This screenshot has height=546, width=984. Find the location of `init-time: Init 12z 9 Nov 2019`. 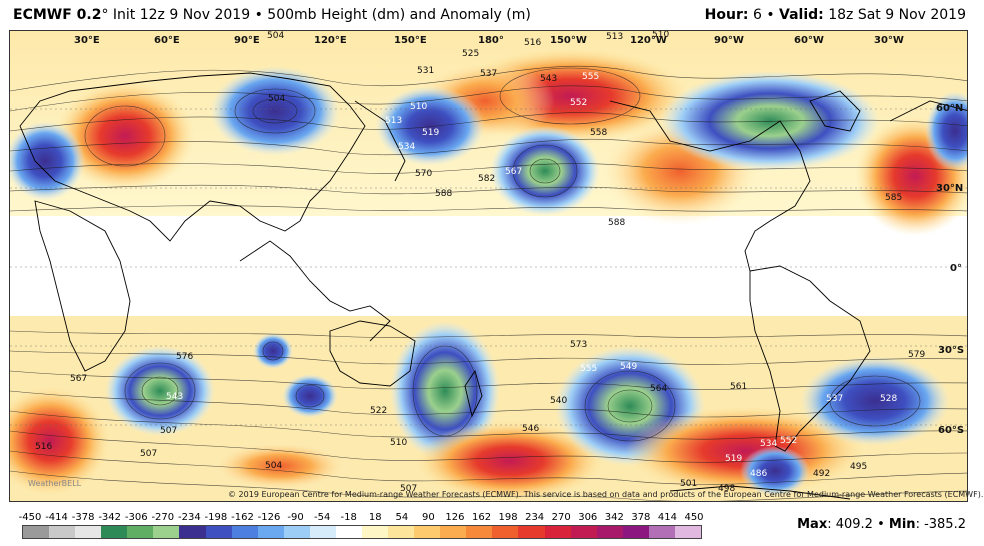

init-time: Init 12z 9 Nov 2019 is located at coordinates (181, 15).